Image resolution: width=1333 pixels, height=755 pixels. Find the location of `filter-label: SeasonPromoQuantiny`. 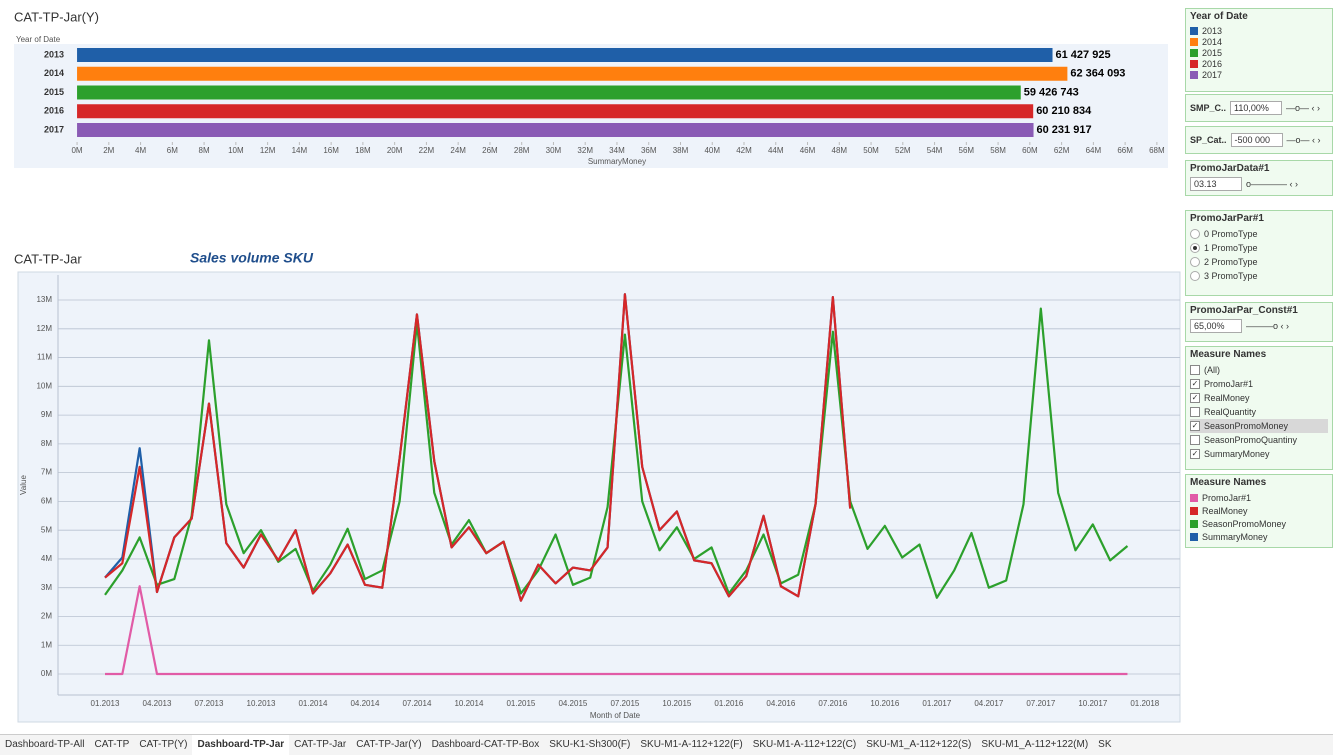

filter-label: SeasonPromoQuantiny is located at coordinates (1251, 440).